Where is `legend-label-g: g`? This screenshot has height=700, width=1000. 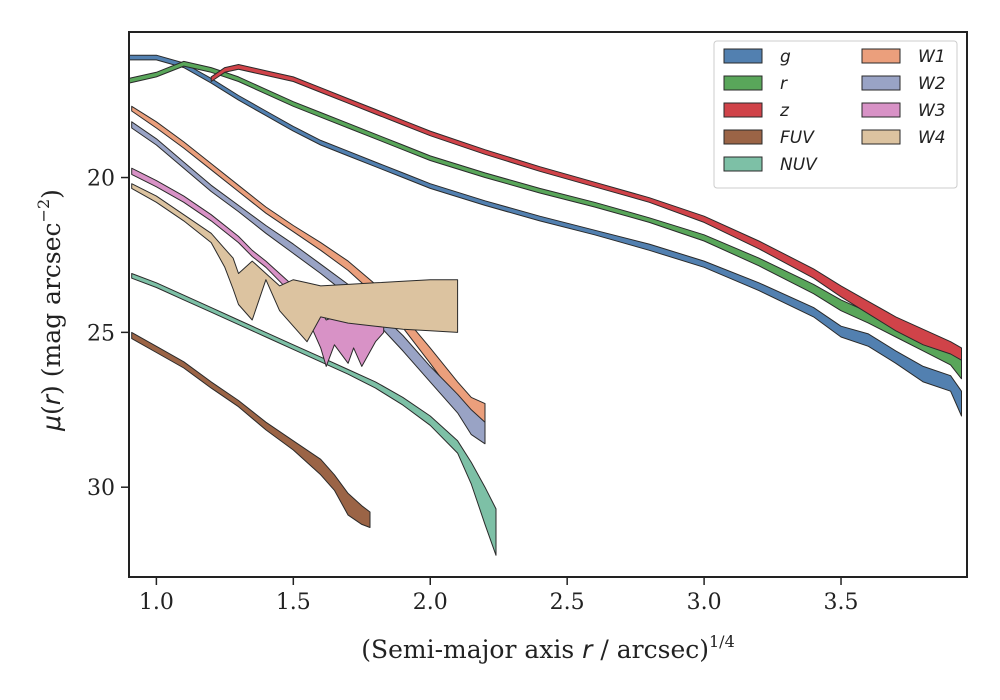
legend-label-g: g is located at coordinates (785, 57).